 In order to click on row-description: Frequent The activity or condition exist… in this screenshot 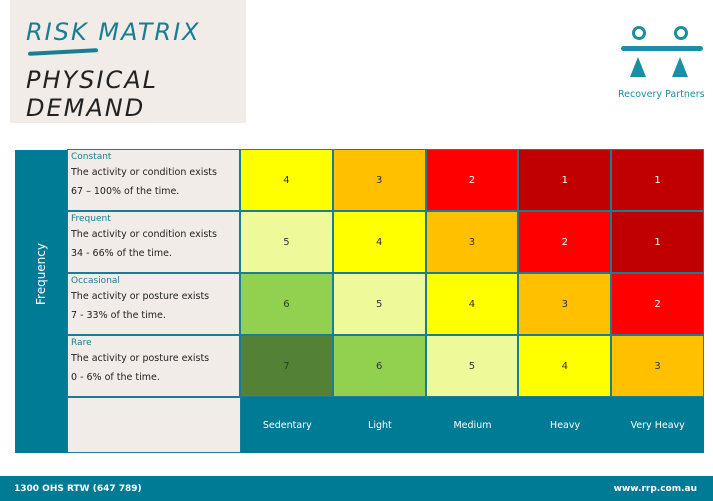, I will do `click(153, 242)`.